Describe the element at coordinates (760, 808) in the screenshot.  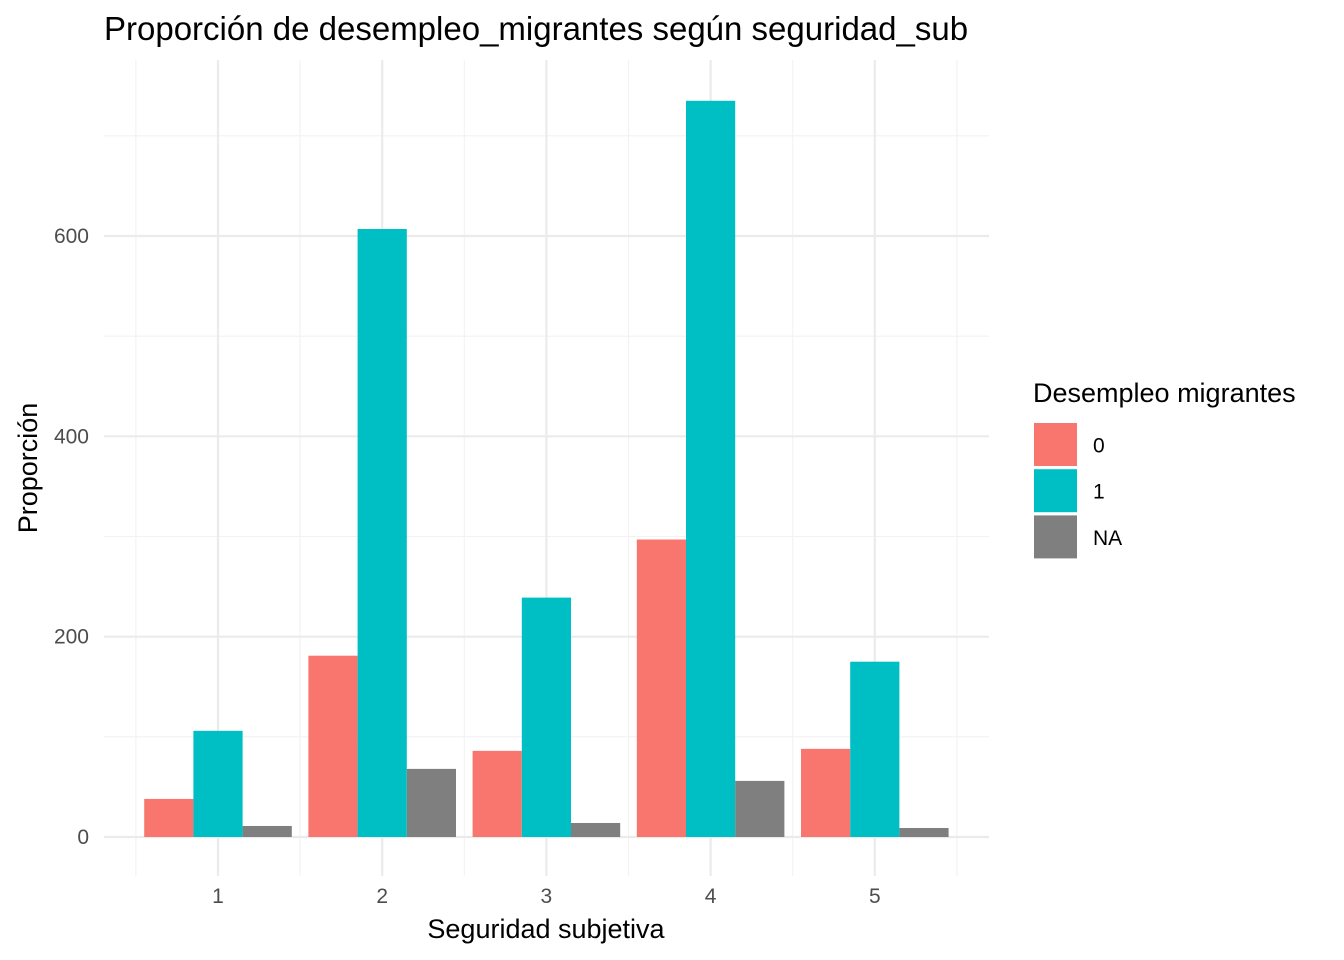
I see `bar-cat-4-series-NA` at that location.